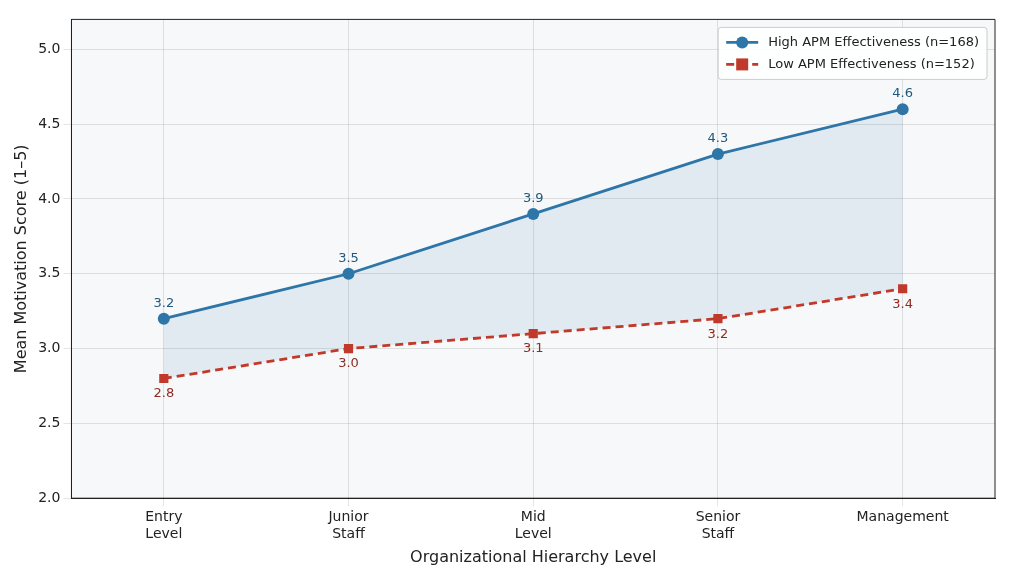 The width and height of the screenshot is (1013, 579). Describe the element at coordinates (49, 122) in the screenshot. I see `text: 4.5` at that location.